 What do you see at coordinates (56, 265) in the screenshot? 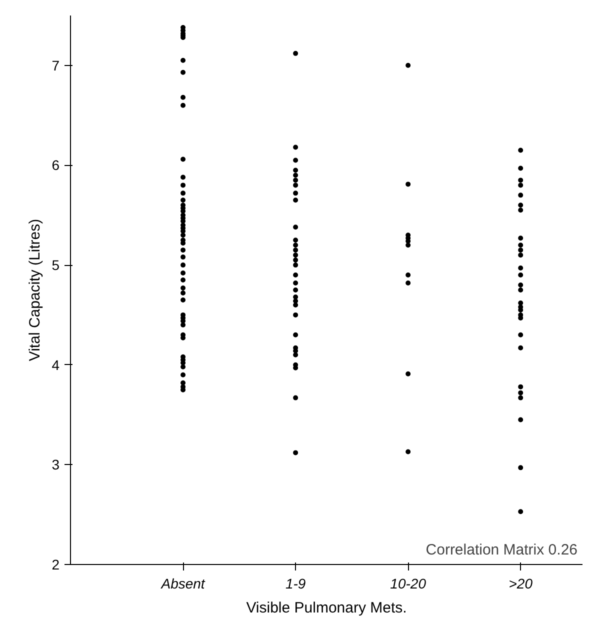
I see `y-tick-label: 5` at bounding box center [56, 265].